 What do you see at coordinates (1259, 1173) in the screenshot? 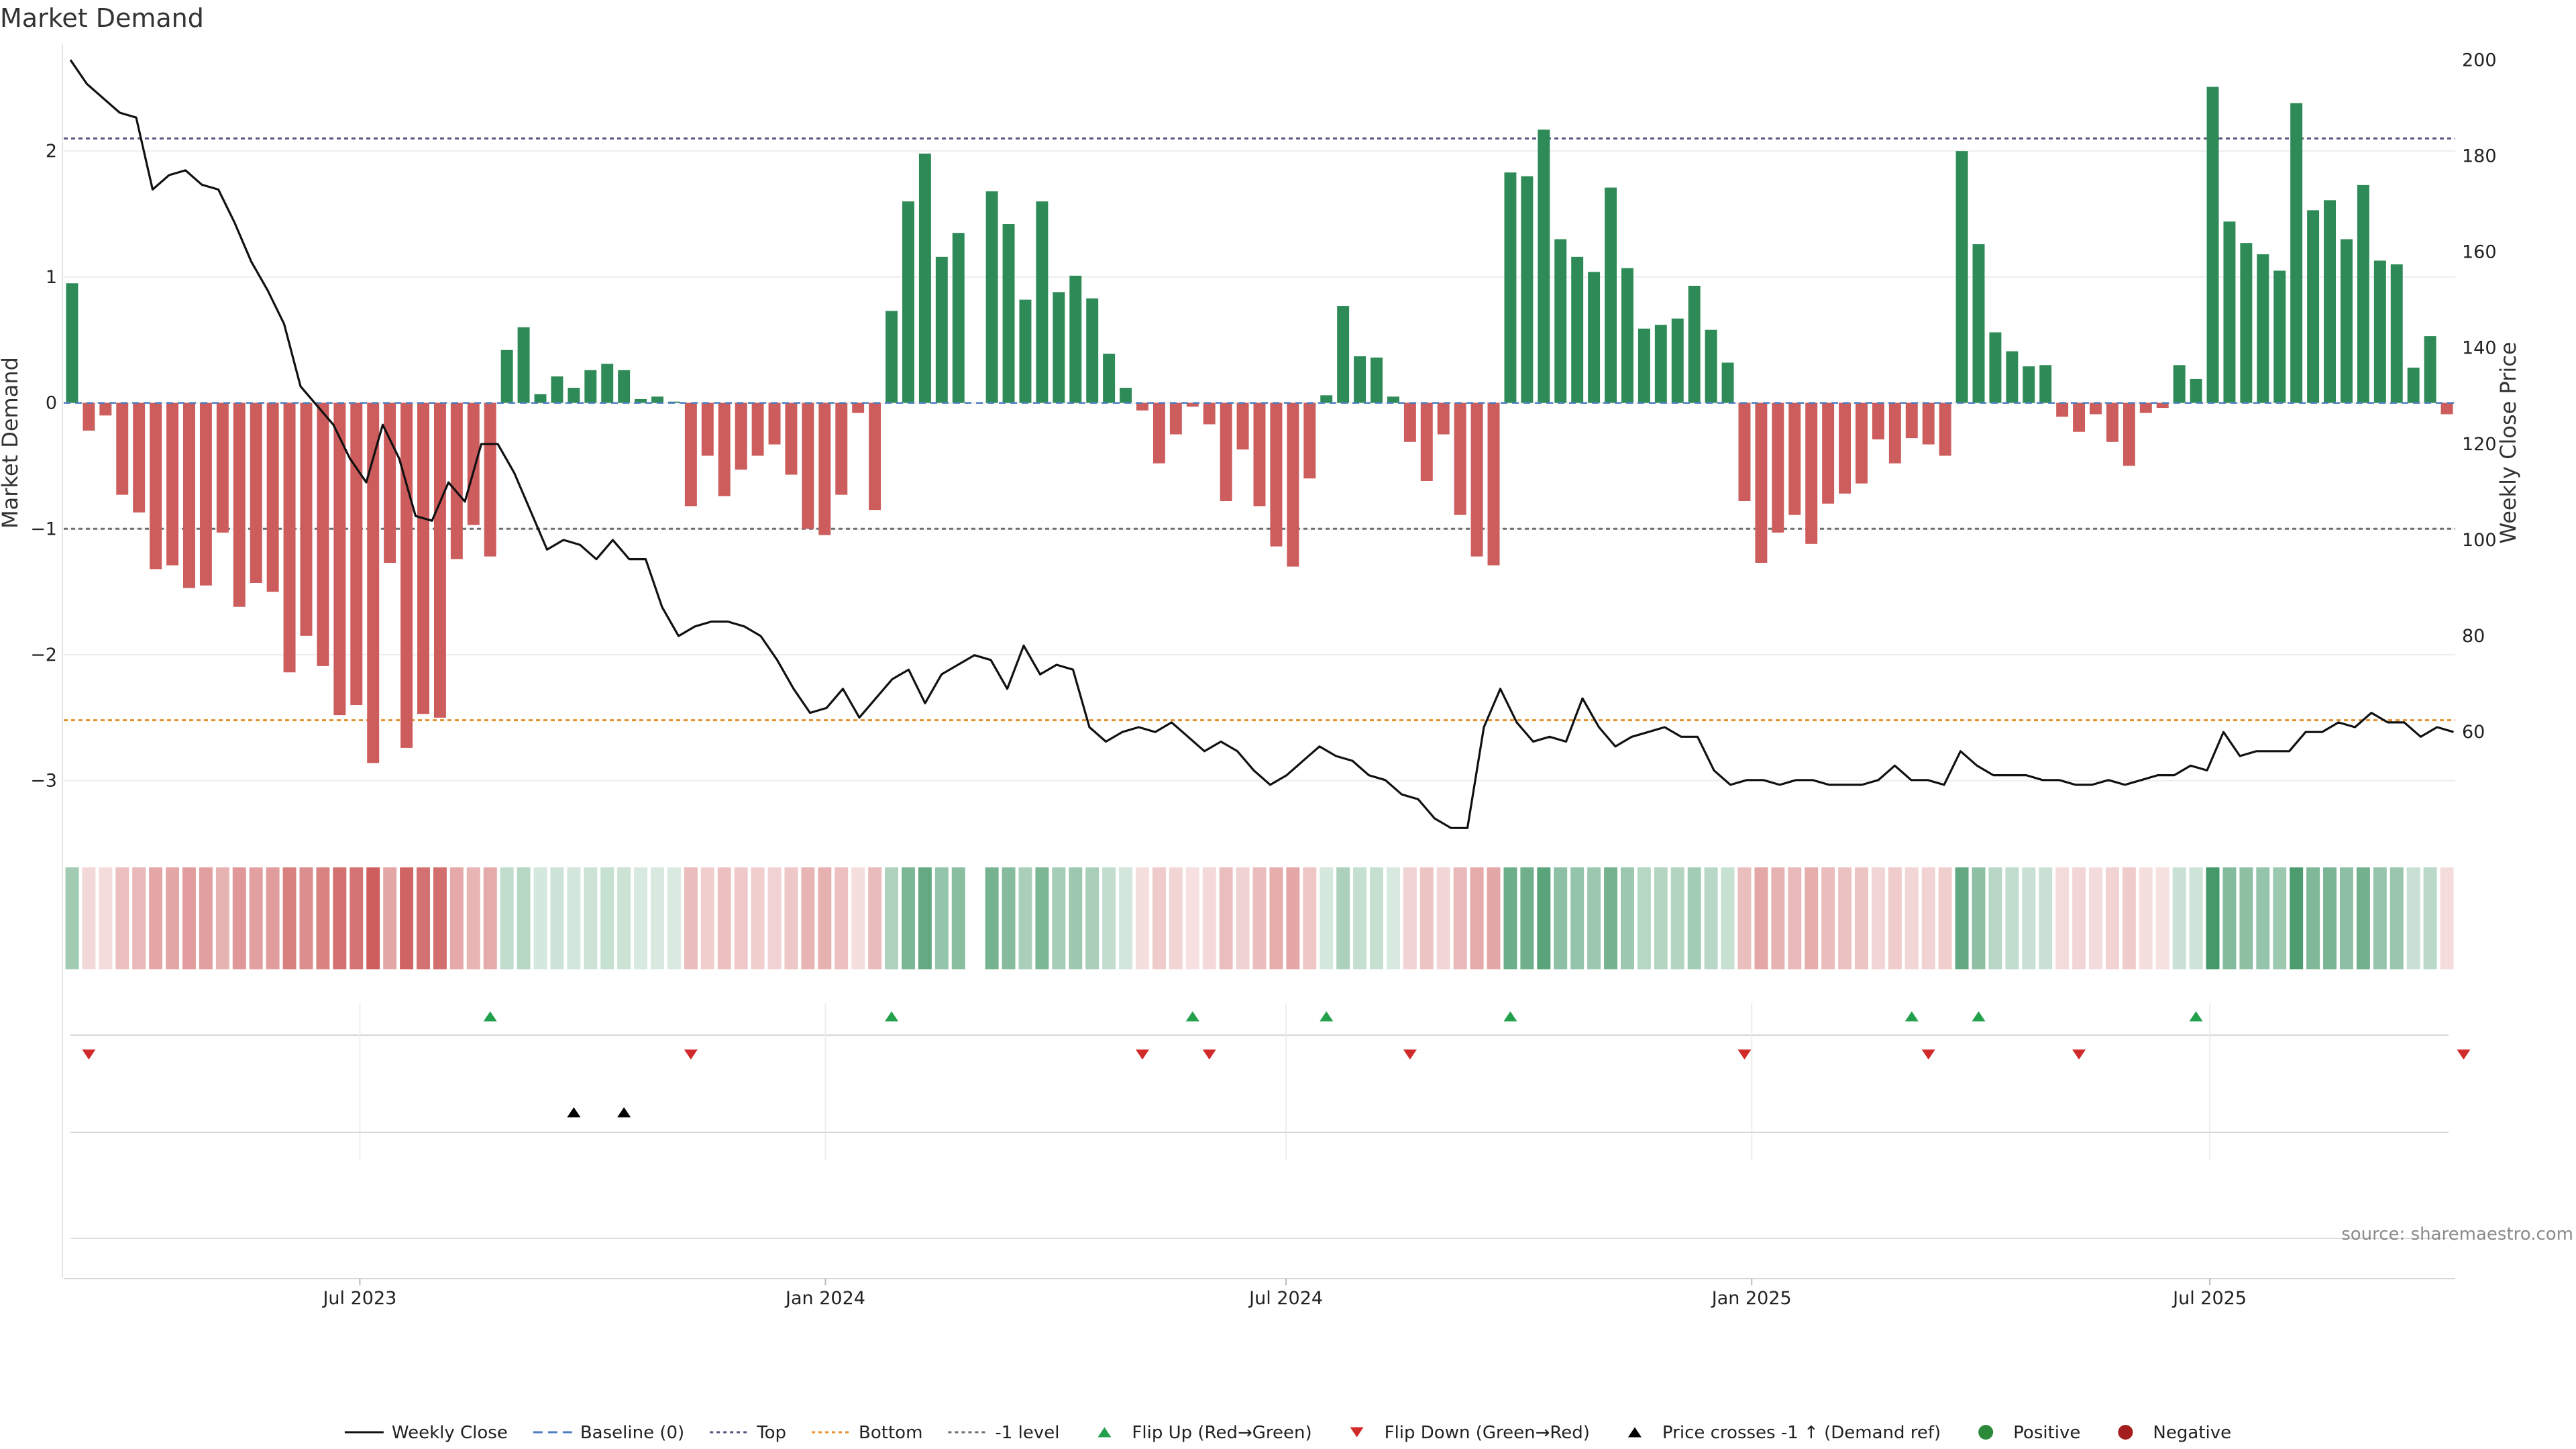
I see `price-cross-panel` at bounding box center [1259, 1173].